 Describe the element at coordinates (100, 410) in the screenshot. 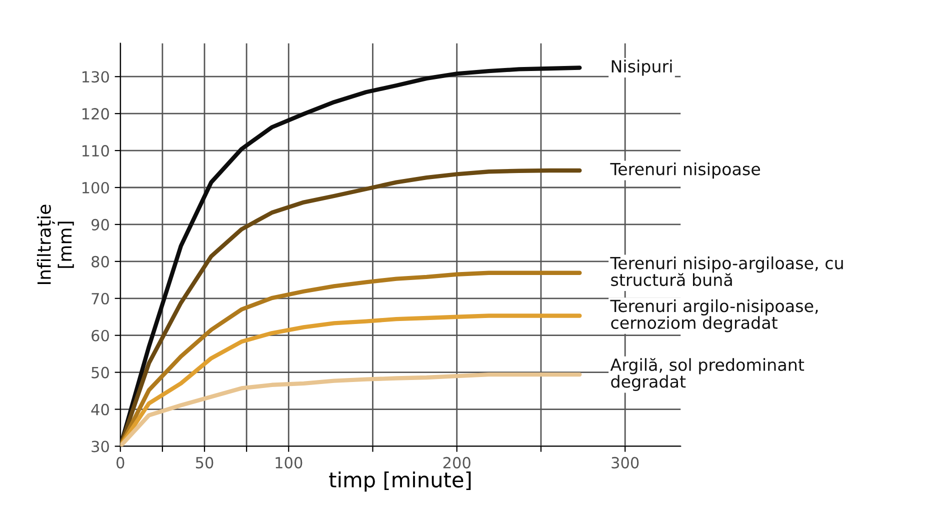

I see `y-tick-label: 40` at that location.